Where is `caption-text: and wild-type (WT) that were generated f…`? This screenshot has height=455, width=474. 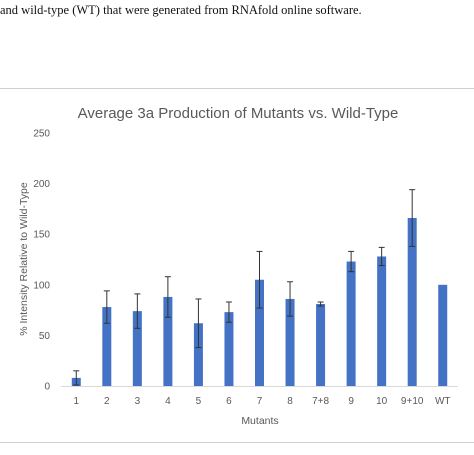
caption-text: and wild-type (WT) that were generated f… is located at coordinates (181, 10).